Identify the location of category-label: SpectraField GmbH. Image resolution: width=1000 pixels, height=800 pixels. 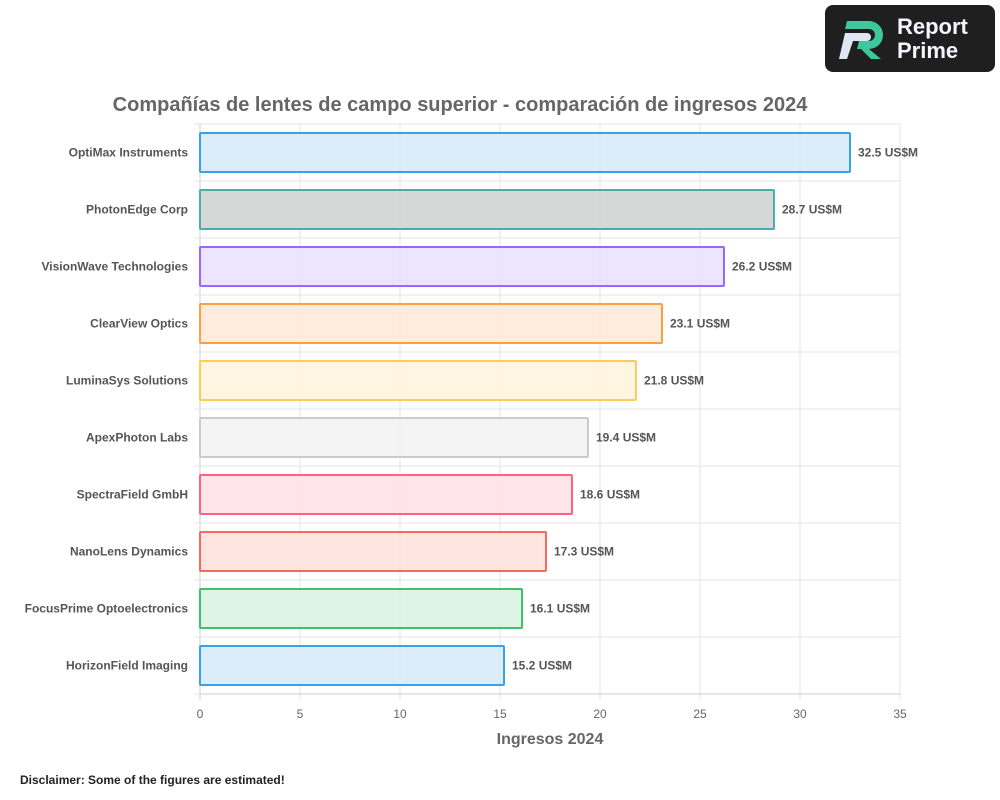
(132, 495).